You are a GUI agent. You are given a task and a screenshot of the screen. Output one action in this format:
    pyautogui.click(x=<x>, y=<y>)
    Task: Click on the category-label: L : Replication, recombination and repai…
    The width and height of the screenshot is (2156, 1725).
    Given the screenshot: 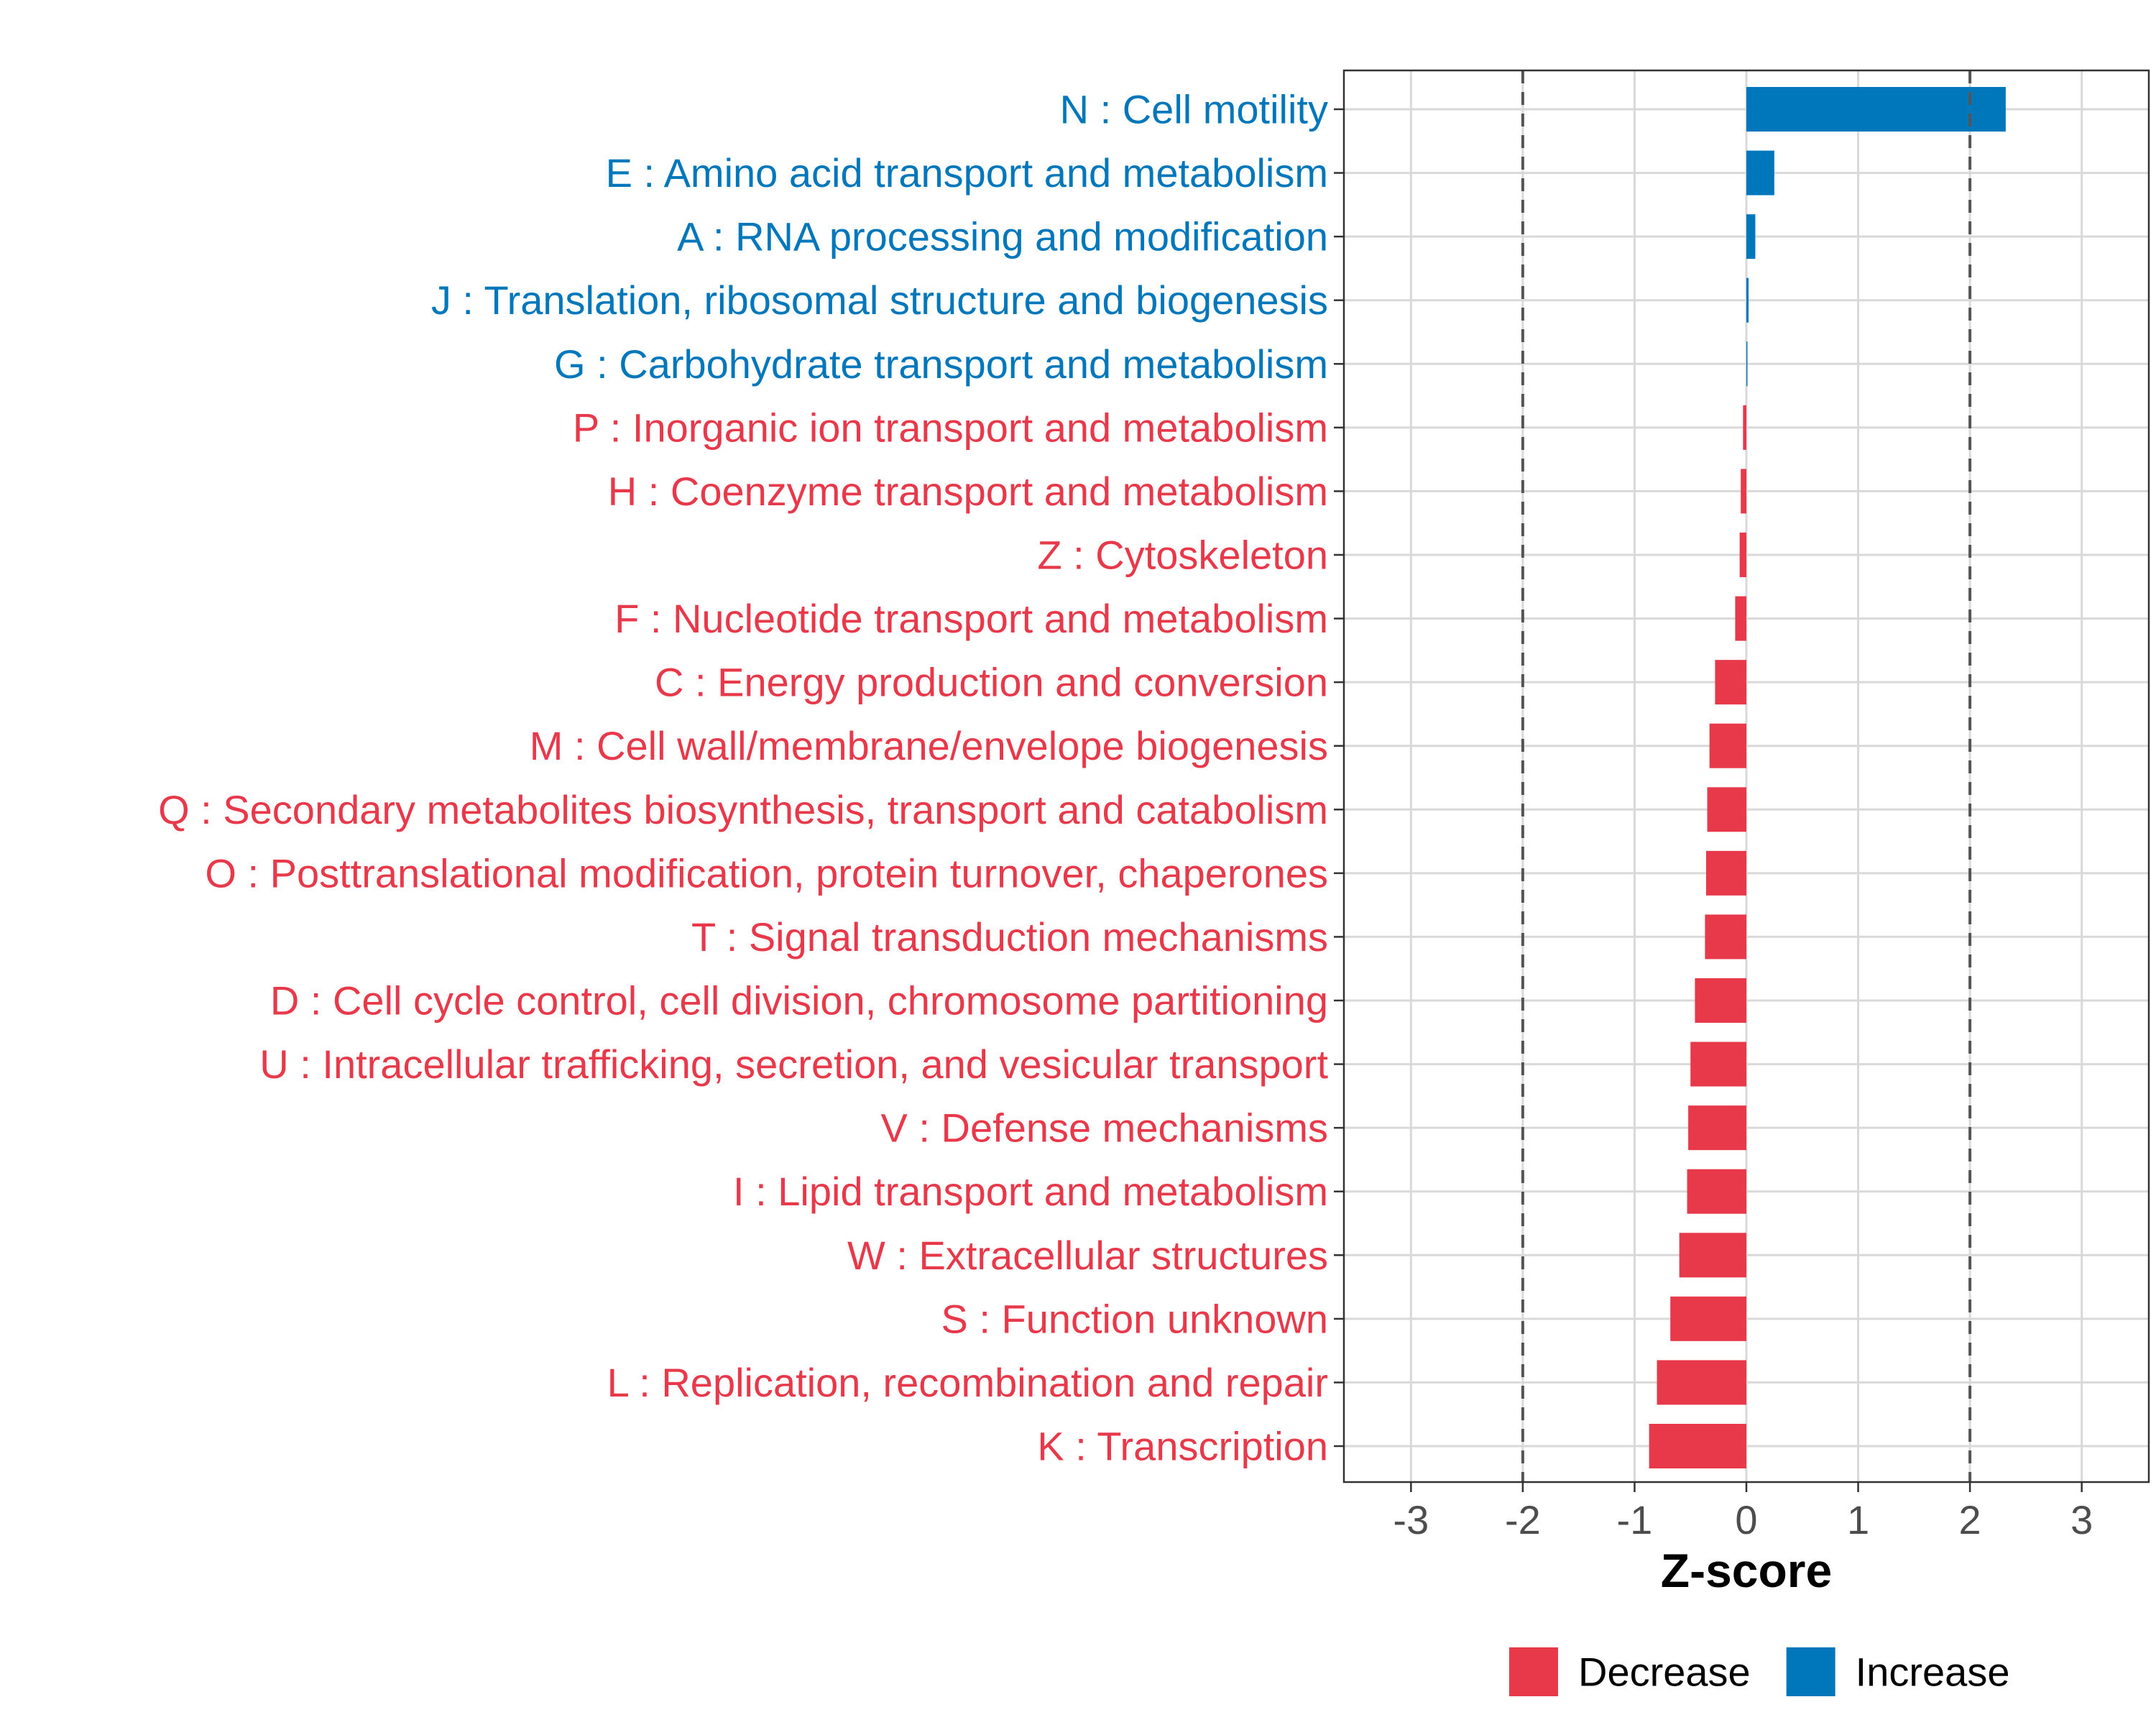 What is the action you would take?
    pyautogui.click(x=967, y=1382)
    